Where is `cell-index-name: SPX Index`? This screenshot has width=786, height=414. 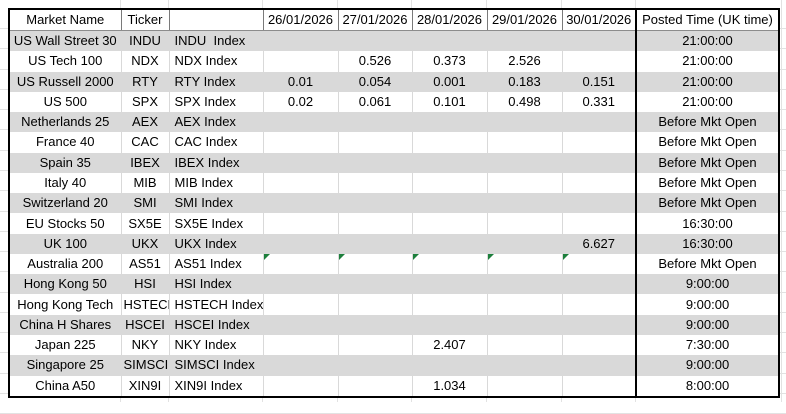 cell-index-name: SPX Index is located at coordinates (216, 102).